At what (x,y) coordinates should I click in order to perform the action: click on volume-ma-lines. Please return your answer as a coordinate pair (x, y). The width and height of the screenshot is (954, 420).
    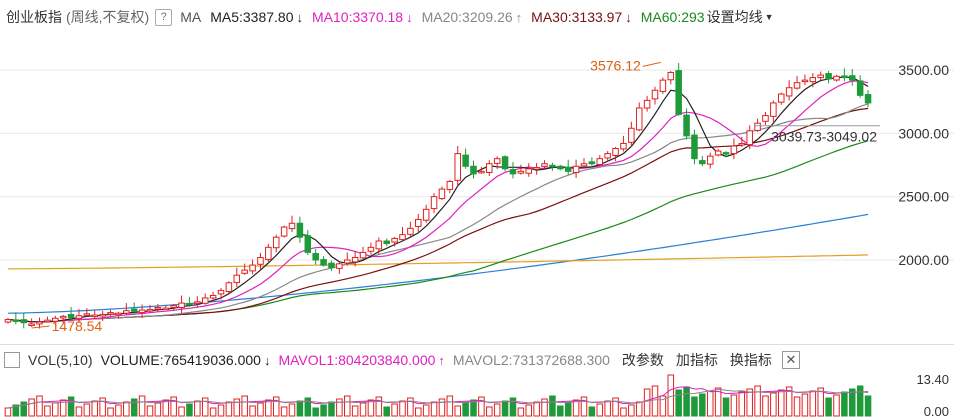
    Looking at the image, I should click on (438, 397).